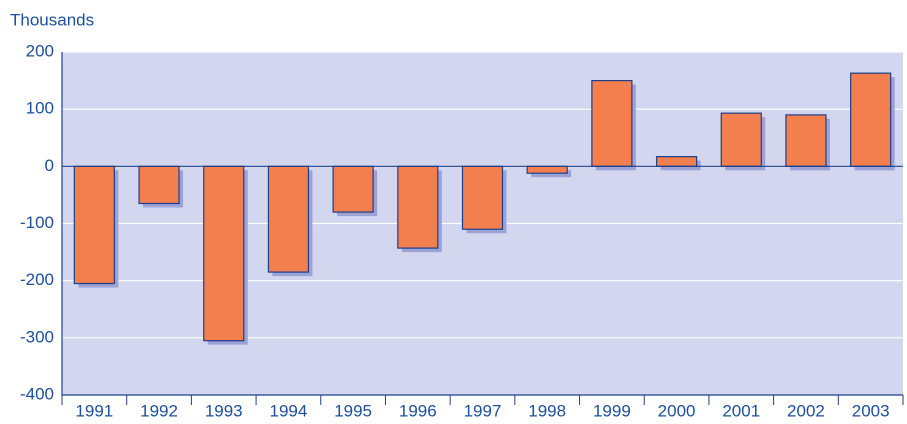 This screenshot has height=424, width=907. I want to click on x-tick-label: 1998, so click(547, 410).